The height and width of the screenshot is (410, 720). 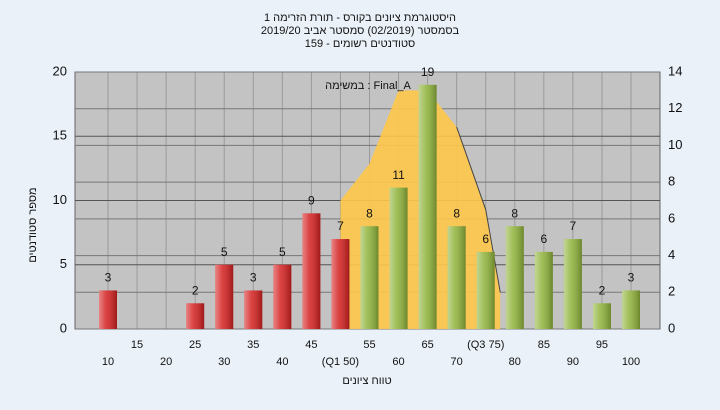 What do you see at coordinates (671, 181) in the screenshot?
I see `y2-tick-label: 8` at bounding box center [671, 181].